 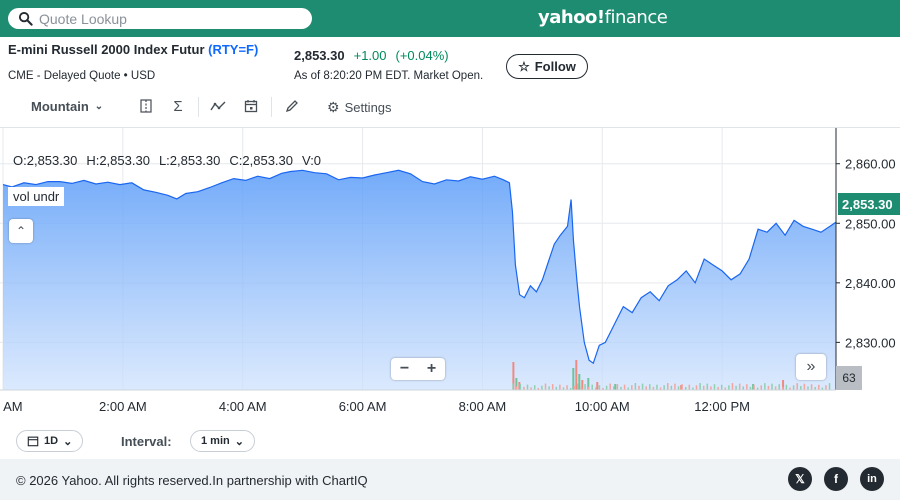 I want to click on quote-lookup-search, so click(x=160, y=18).